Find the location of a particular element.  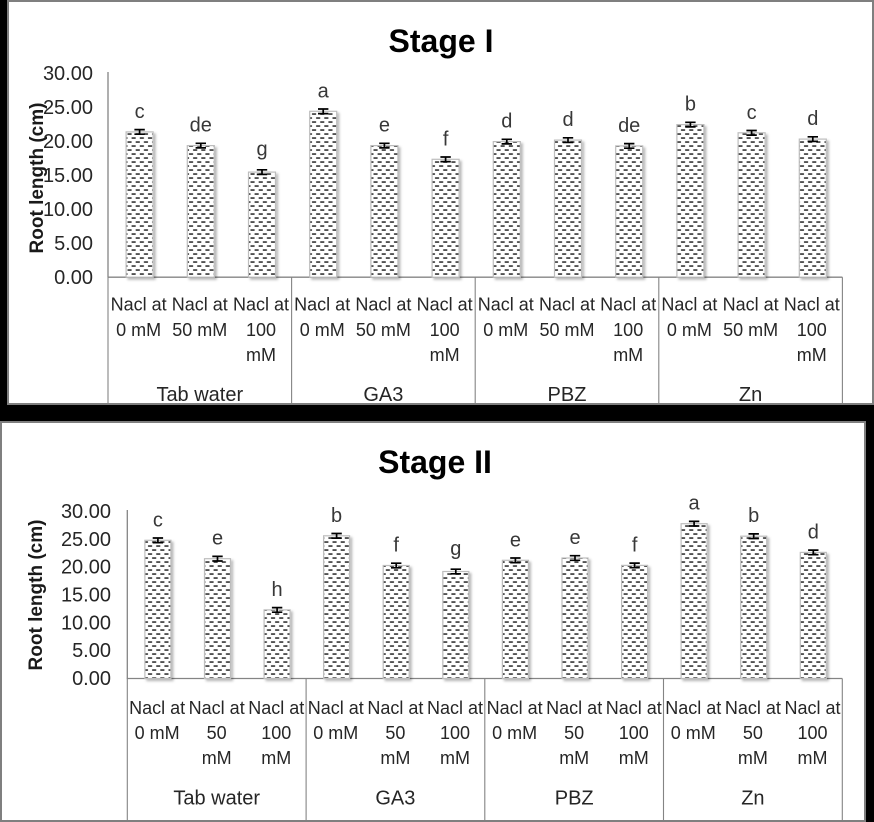

svg-text: h is located at coordinates (277, 590).